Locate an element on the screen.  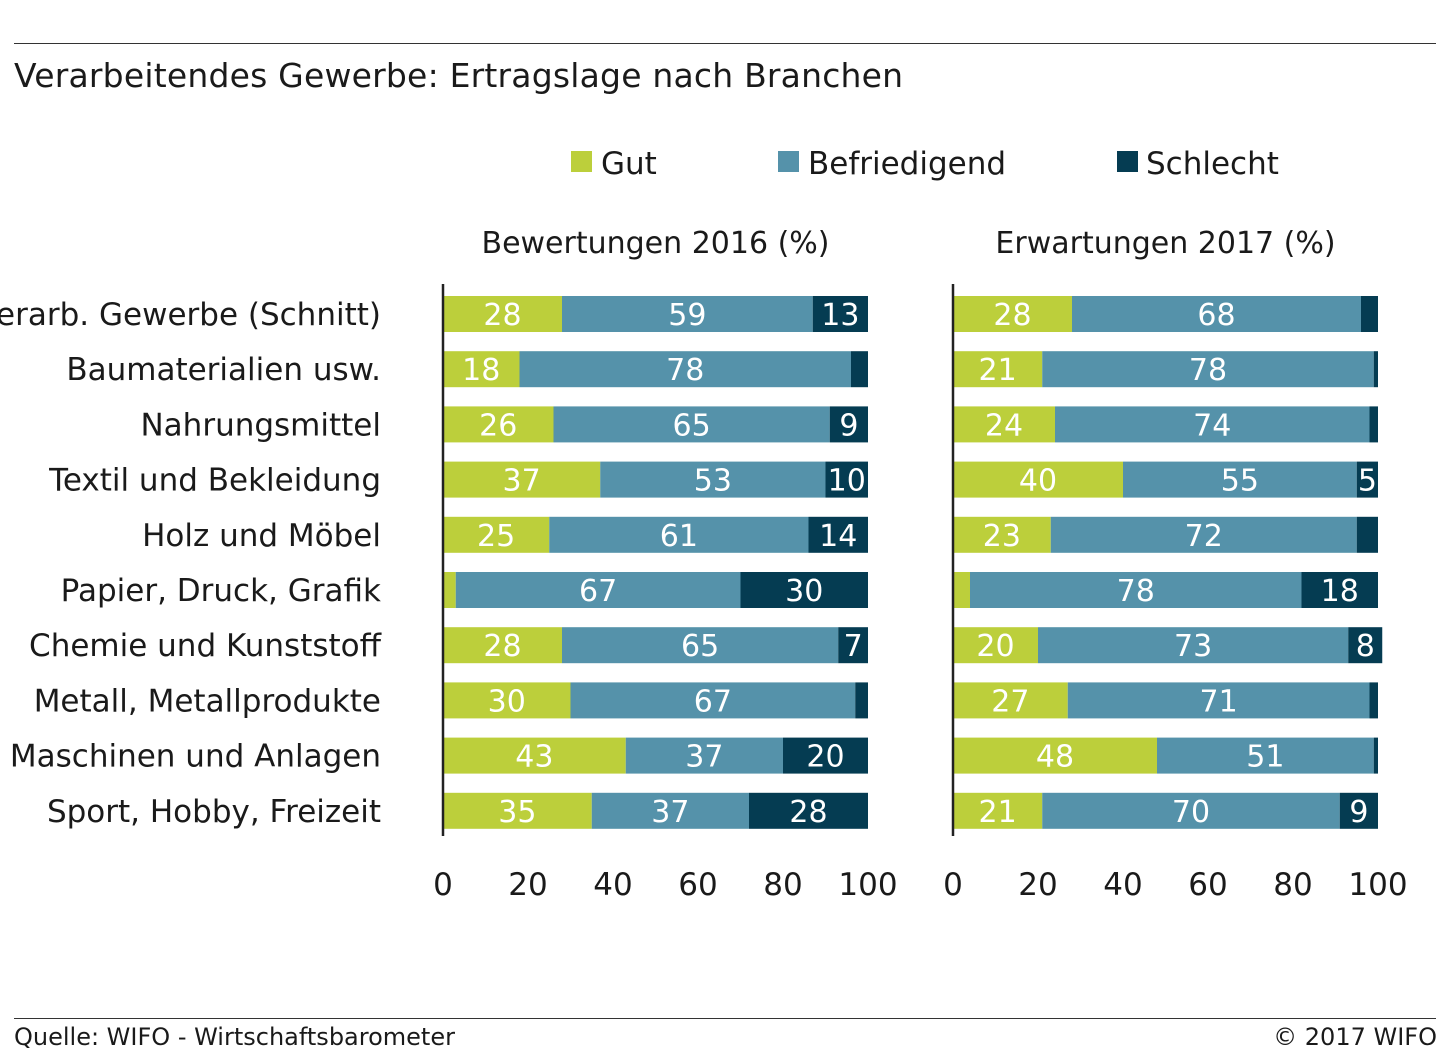
data-label-schlecht: 10 is located at coordinates (847, 481).